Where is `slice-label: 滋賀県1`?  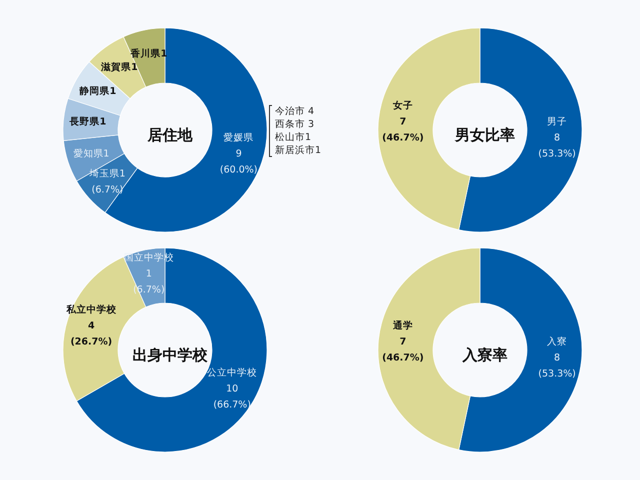
slice-label: 滋賀県1 is located at coordinates (119, 66).